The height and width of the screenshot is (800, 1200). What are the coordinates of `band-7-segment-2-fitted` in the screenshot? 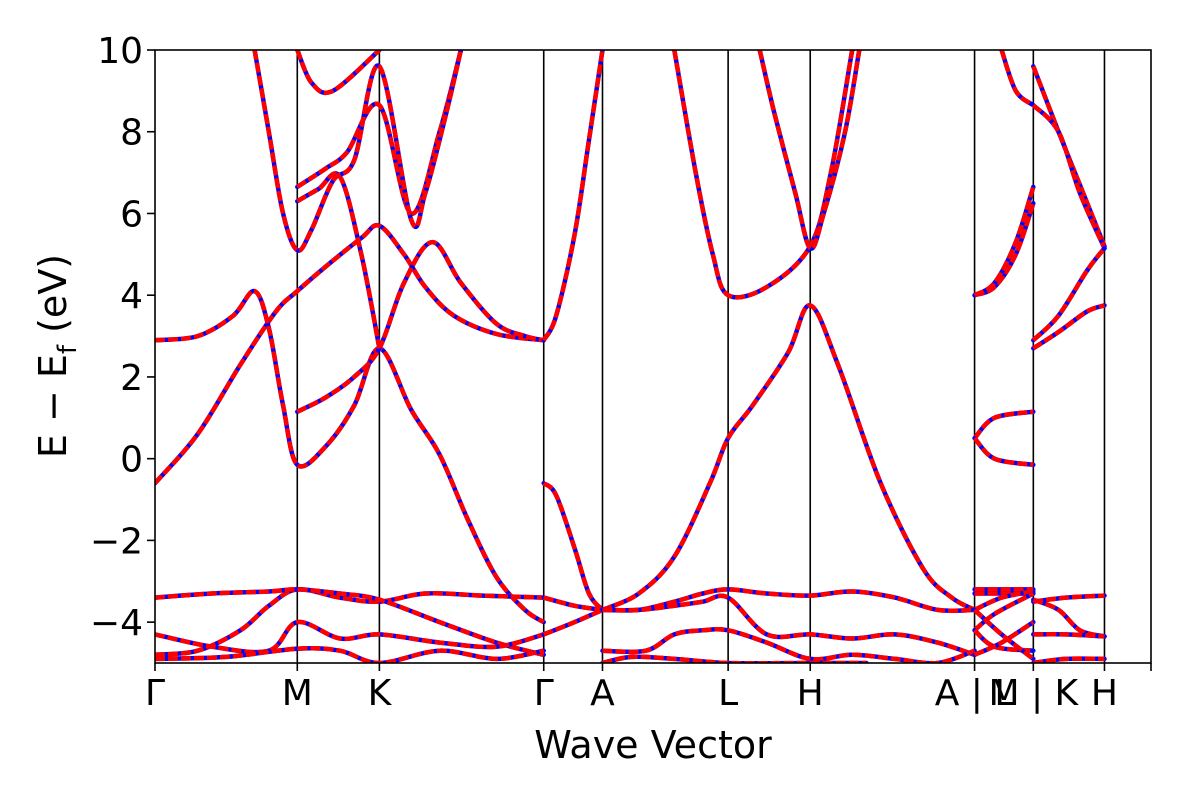 It's located at (1069, 327).